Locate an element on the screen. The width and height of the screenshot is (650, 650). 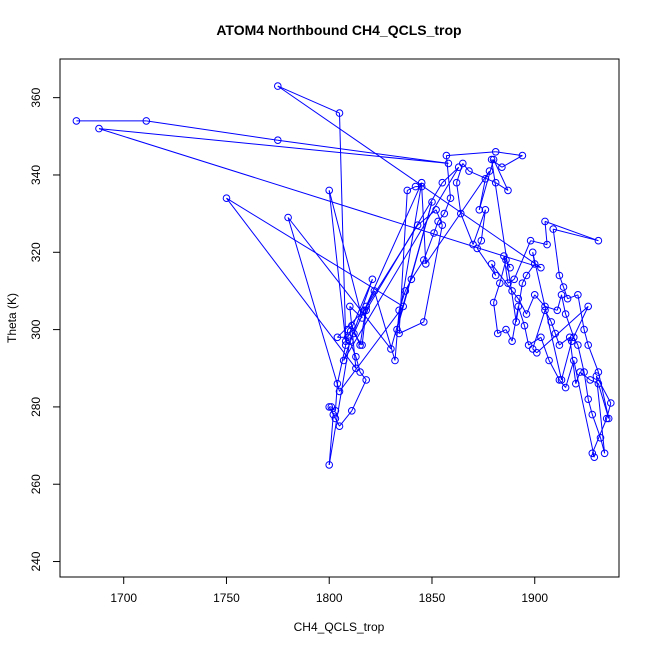
y-tick-label: 320 is located at coordinates (36, 252).